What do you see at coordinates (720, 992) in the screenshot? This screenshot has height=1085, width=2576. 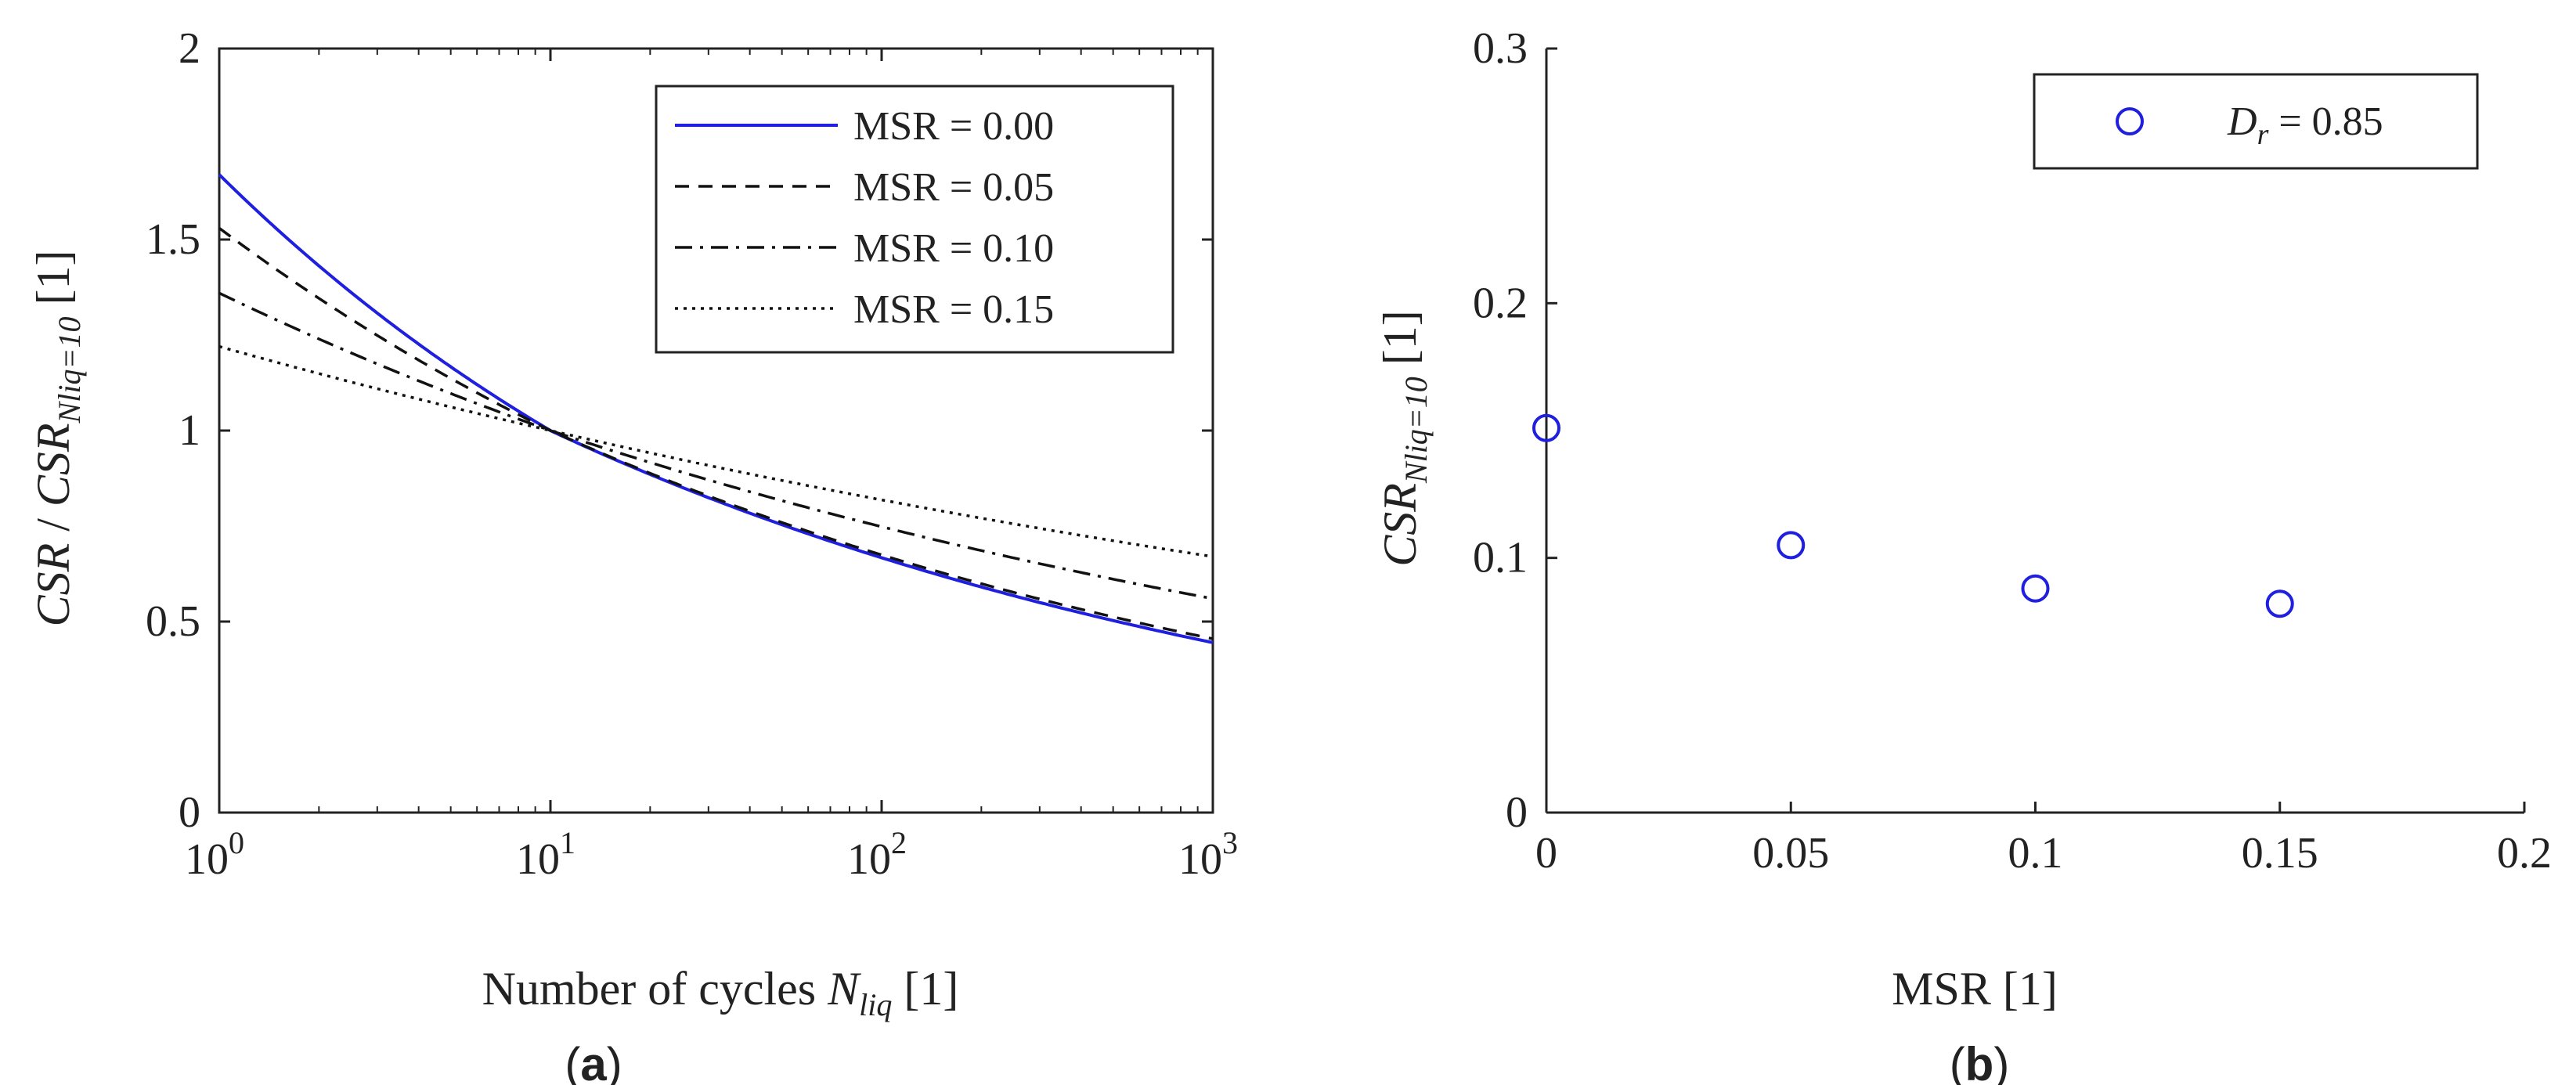 I see `chart-a-xlabel: Number of cycles Nliq [1]` at bounding box center [720, 992].